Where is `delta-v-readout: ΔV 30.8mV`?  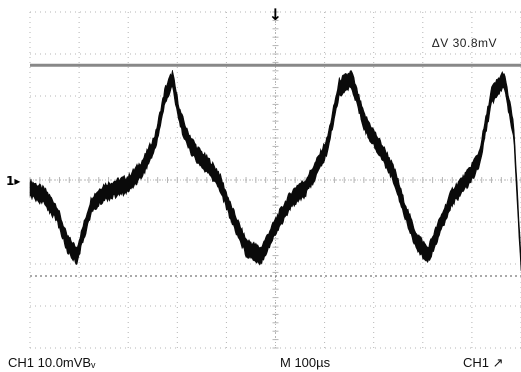
delta-v-readout: ΔV 30.8mV is located at coordinates (464, 43).